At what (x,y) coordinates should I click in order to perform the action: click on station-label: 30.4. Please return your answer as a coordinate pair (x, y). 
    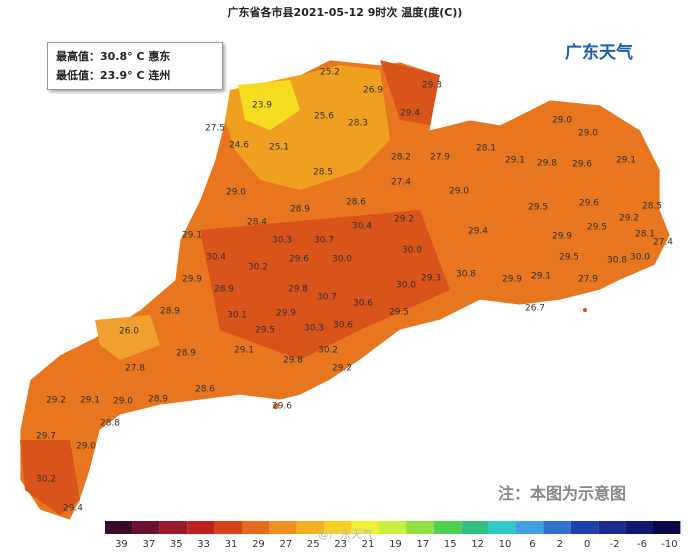
    Looking at the image, I should click on (362, 227).